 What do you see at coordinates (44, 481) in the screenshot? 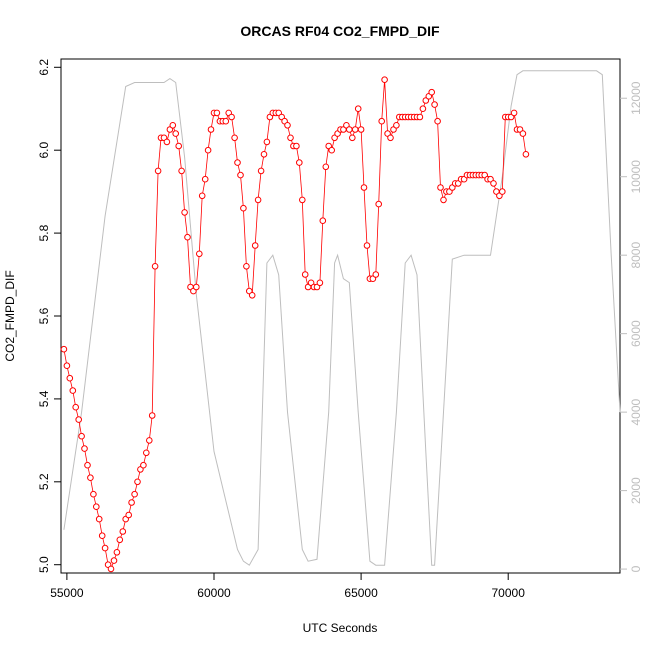
I see `y-tick-label: 5.2` at bounding box center [44, 481].